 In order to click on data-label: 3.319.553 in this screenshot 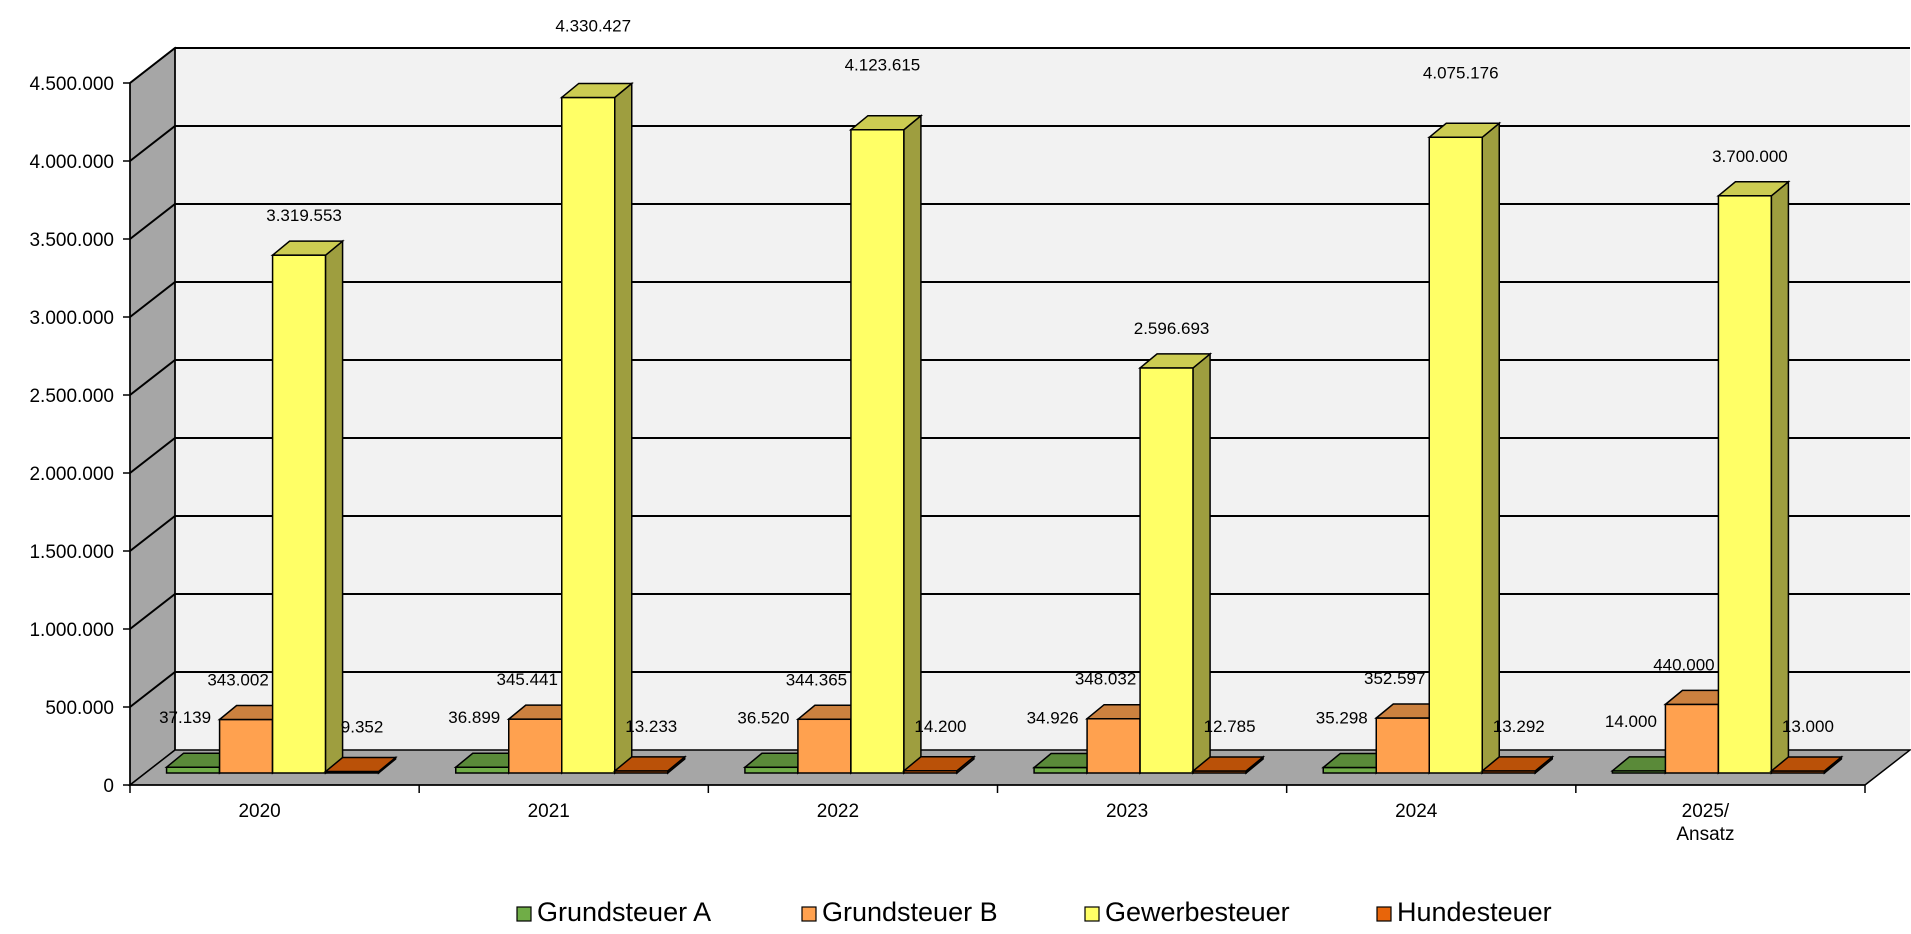, I will do `click(304, 215)`.